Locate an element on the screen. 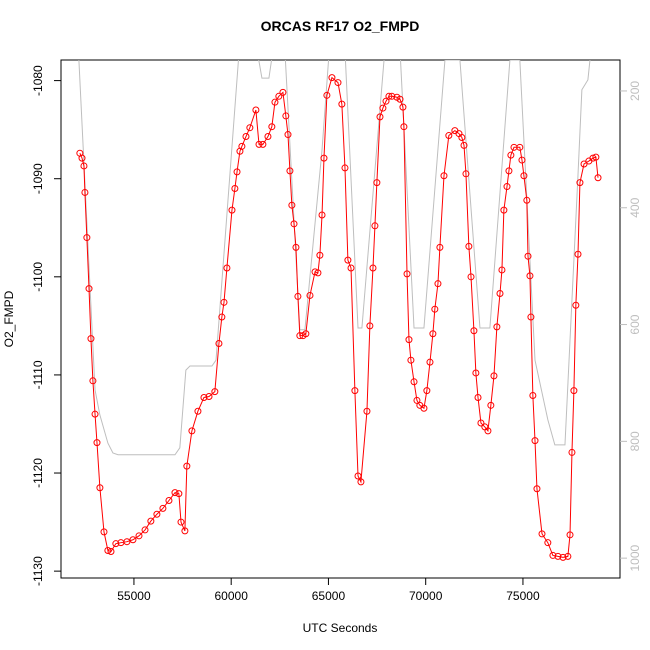  y2-tick-label: 200 is located at coordinates (635, 91).